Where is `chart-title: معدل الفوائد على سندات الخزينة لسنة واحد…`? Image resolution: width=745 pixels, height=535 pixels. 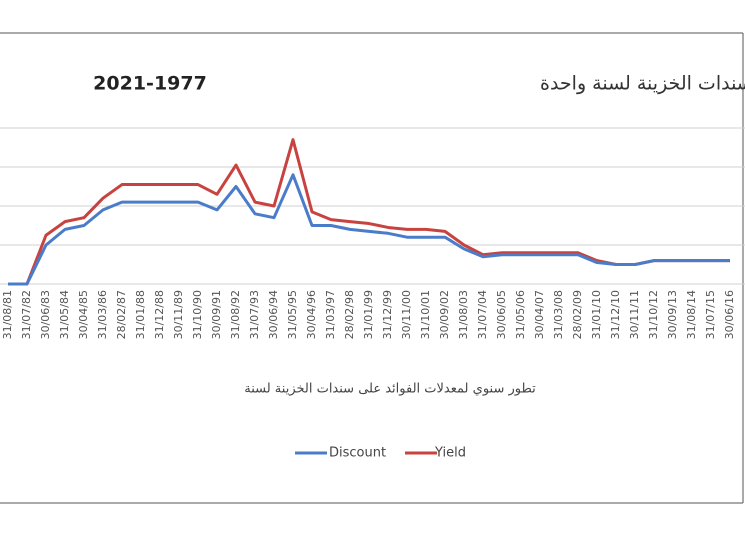 chart-title: معدل الفوائد على سندات الخزينة لسنة واحد… is located at coordinates (642, 84).